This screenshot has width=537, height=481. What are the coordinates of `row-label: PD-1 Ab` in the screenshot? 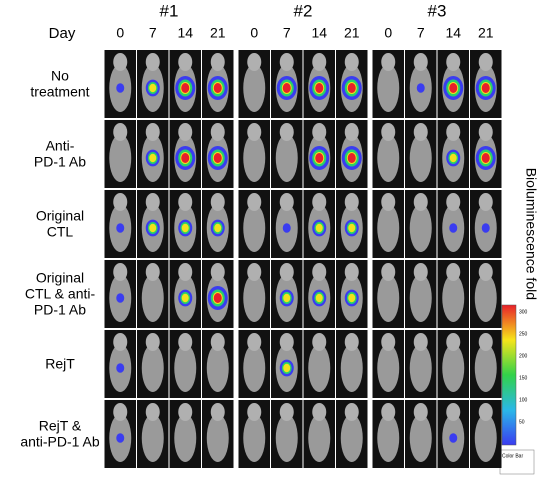 It's located at (60, 162).